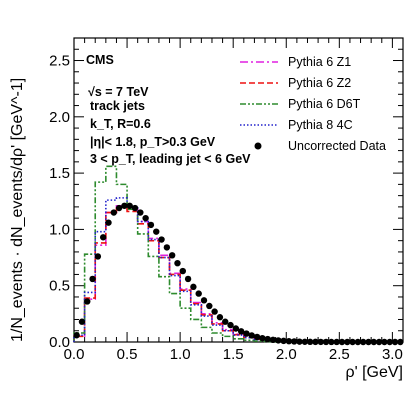  Describe the element at coordinates (59, 229) in the screenshot. I see `y-tick-label: 1.0` at that location.